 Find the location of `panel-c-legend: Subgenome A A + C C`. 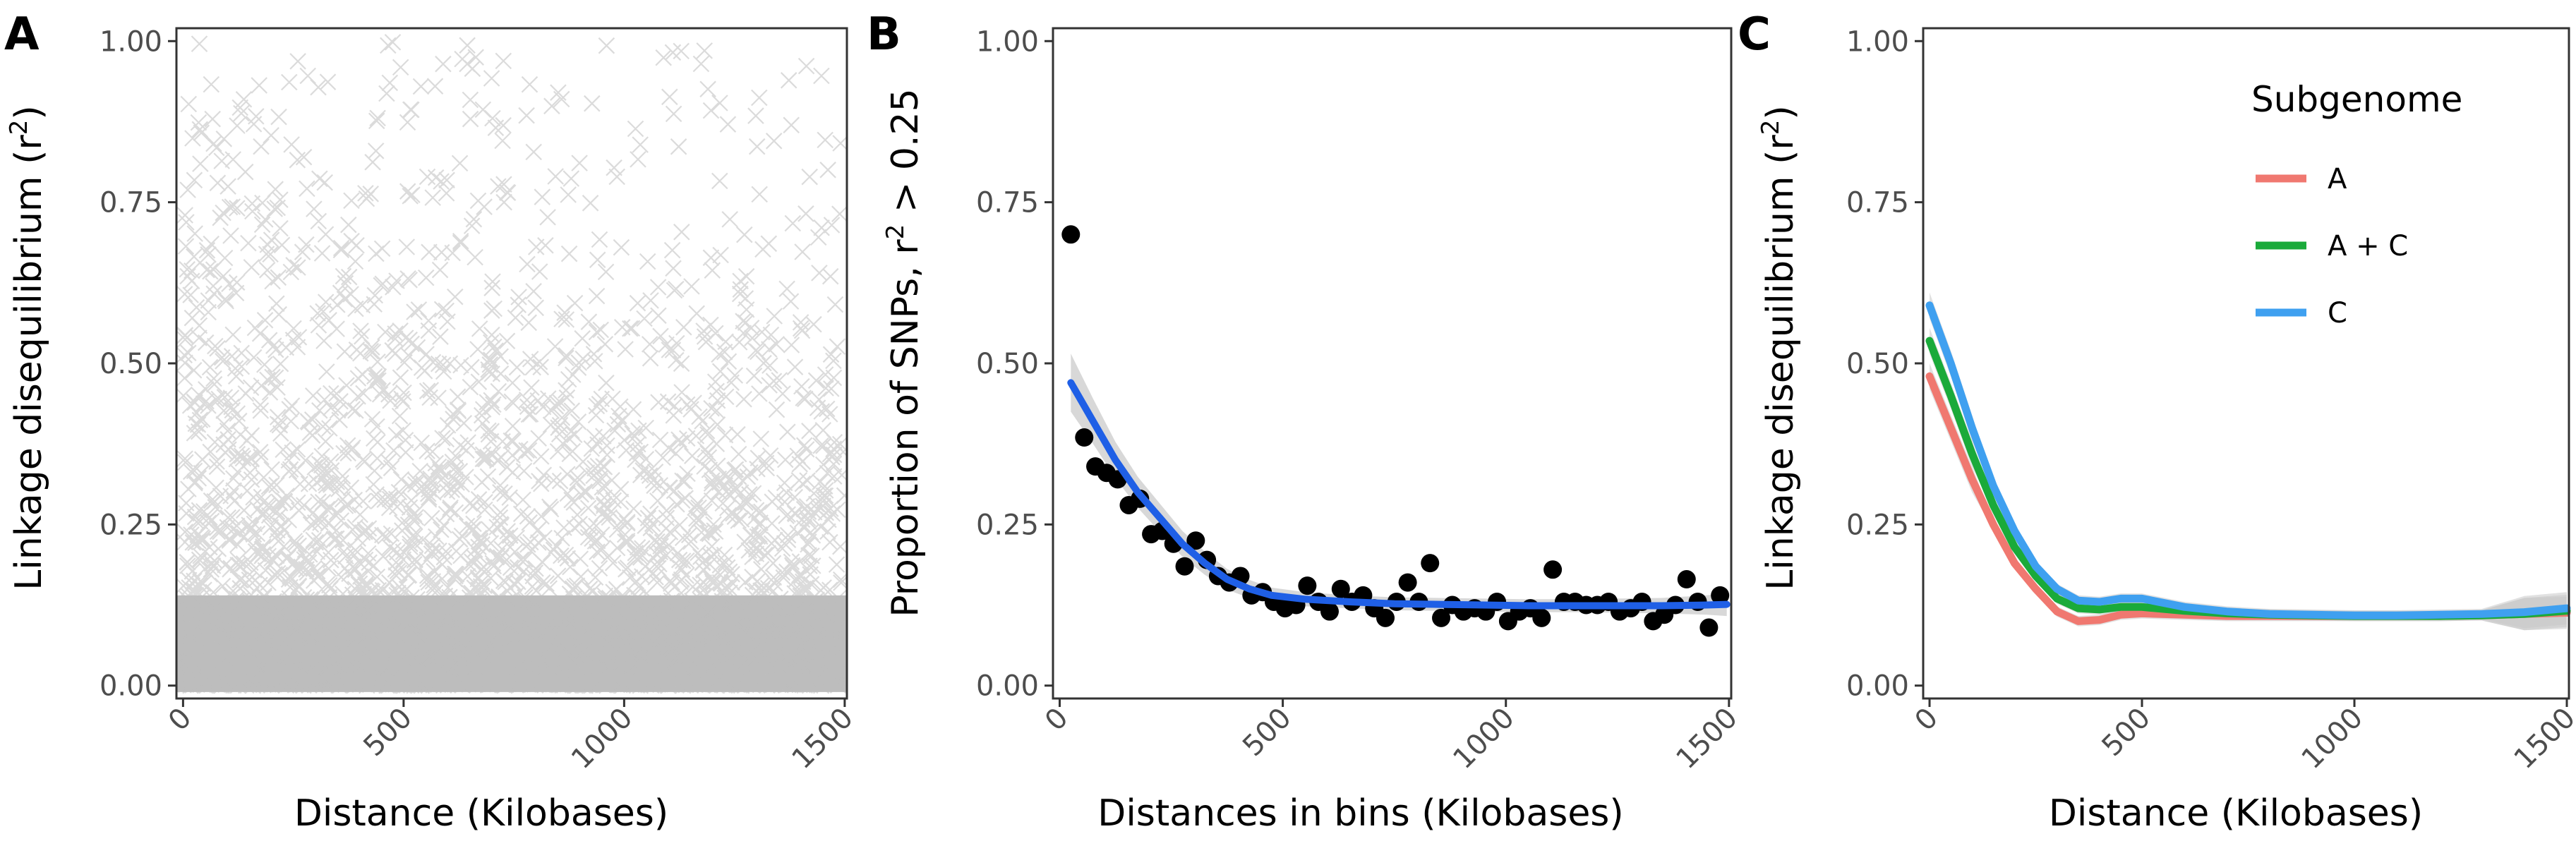

panel-c-legend: Subgenome A A + C C is located at coordinates (2356, 204).